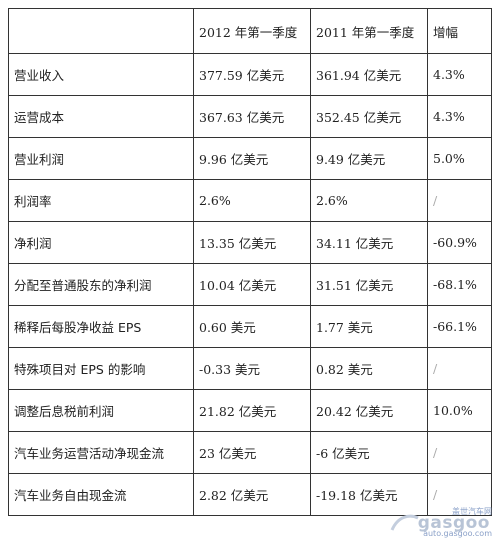 The height and width of the screenshot is (540, 500). Describe the element at coordinates (369, 158) in the screenshot. I see `row-2011-q1-cell: 9.49 亿美元` at that location.